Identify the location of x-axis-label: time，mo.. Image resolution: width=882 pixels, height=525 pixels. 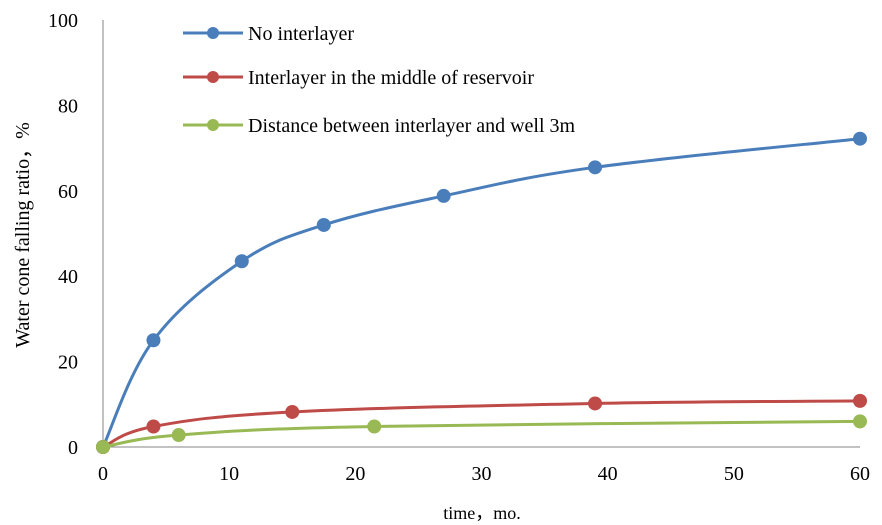
(482, 513).